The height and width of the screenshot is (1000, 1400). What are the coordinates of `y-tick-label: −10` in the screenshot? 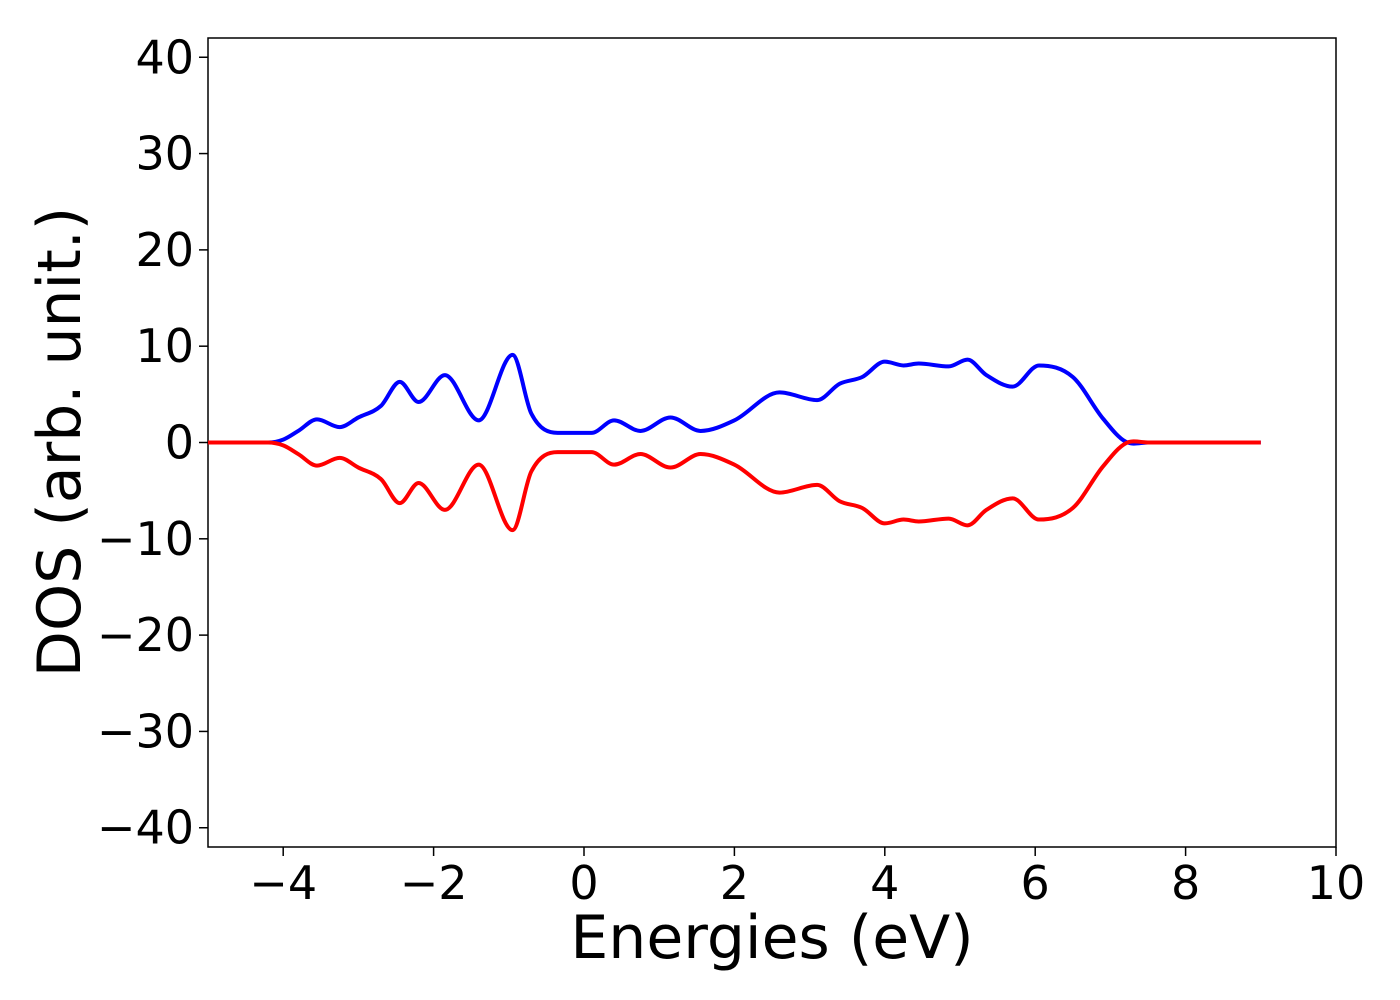 It's located at (145, 539).